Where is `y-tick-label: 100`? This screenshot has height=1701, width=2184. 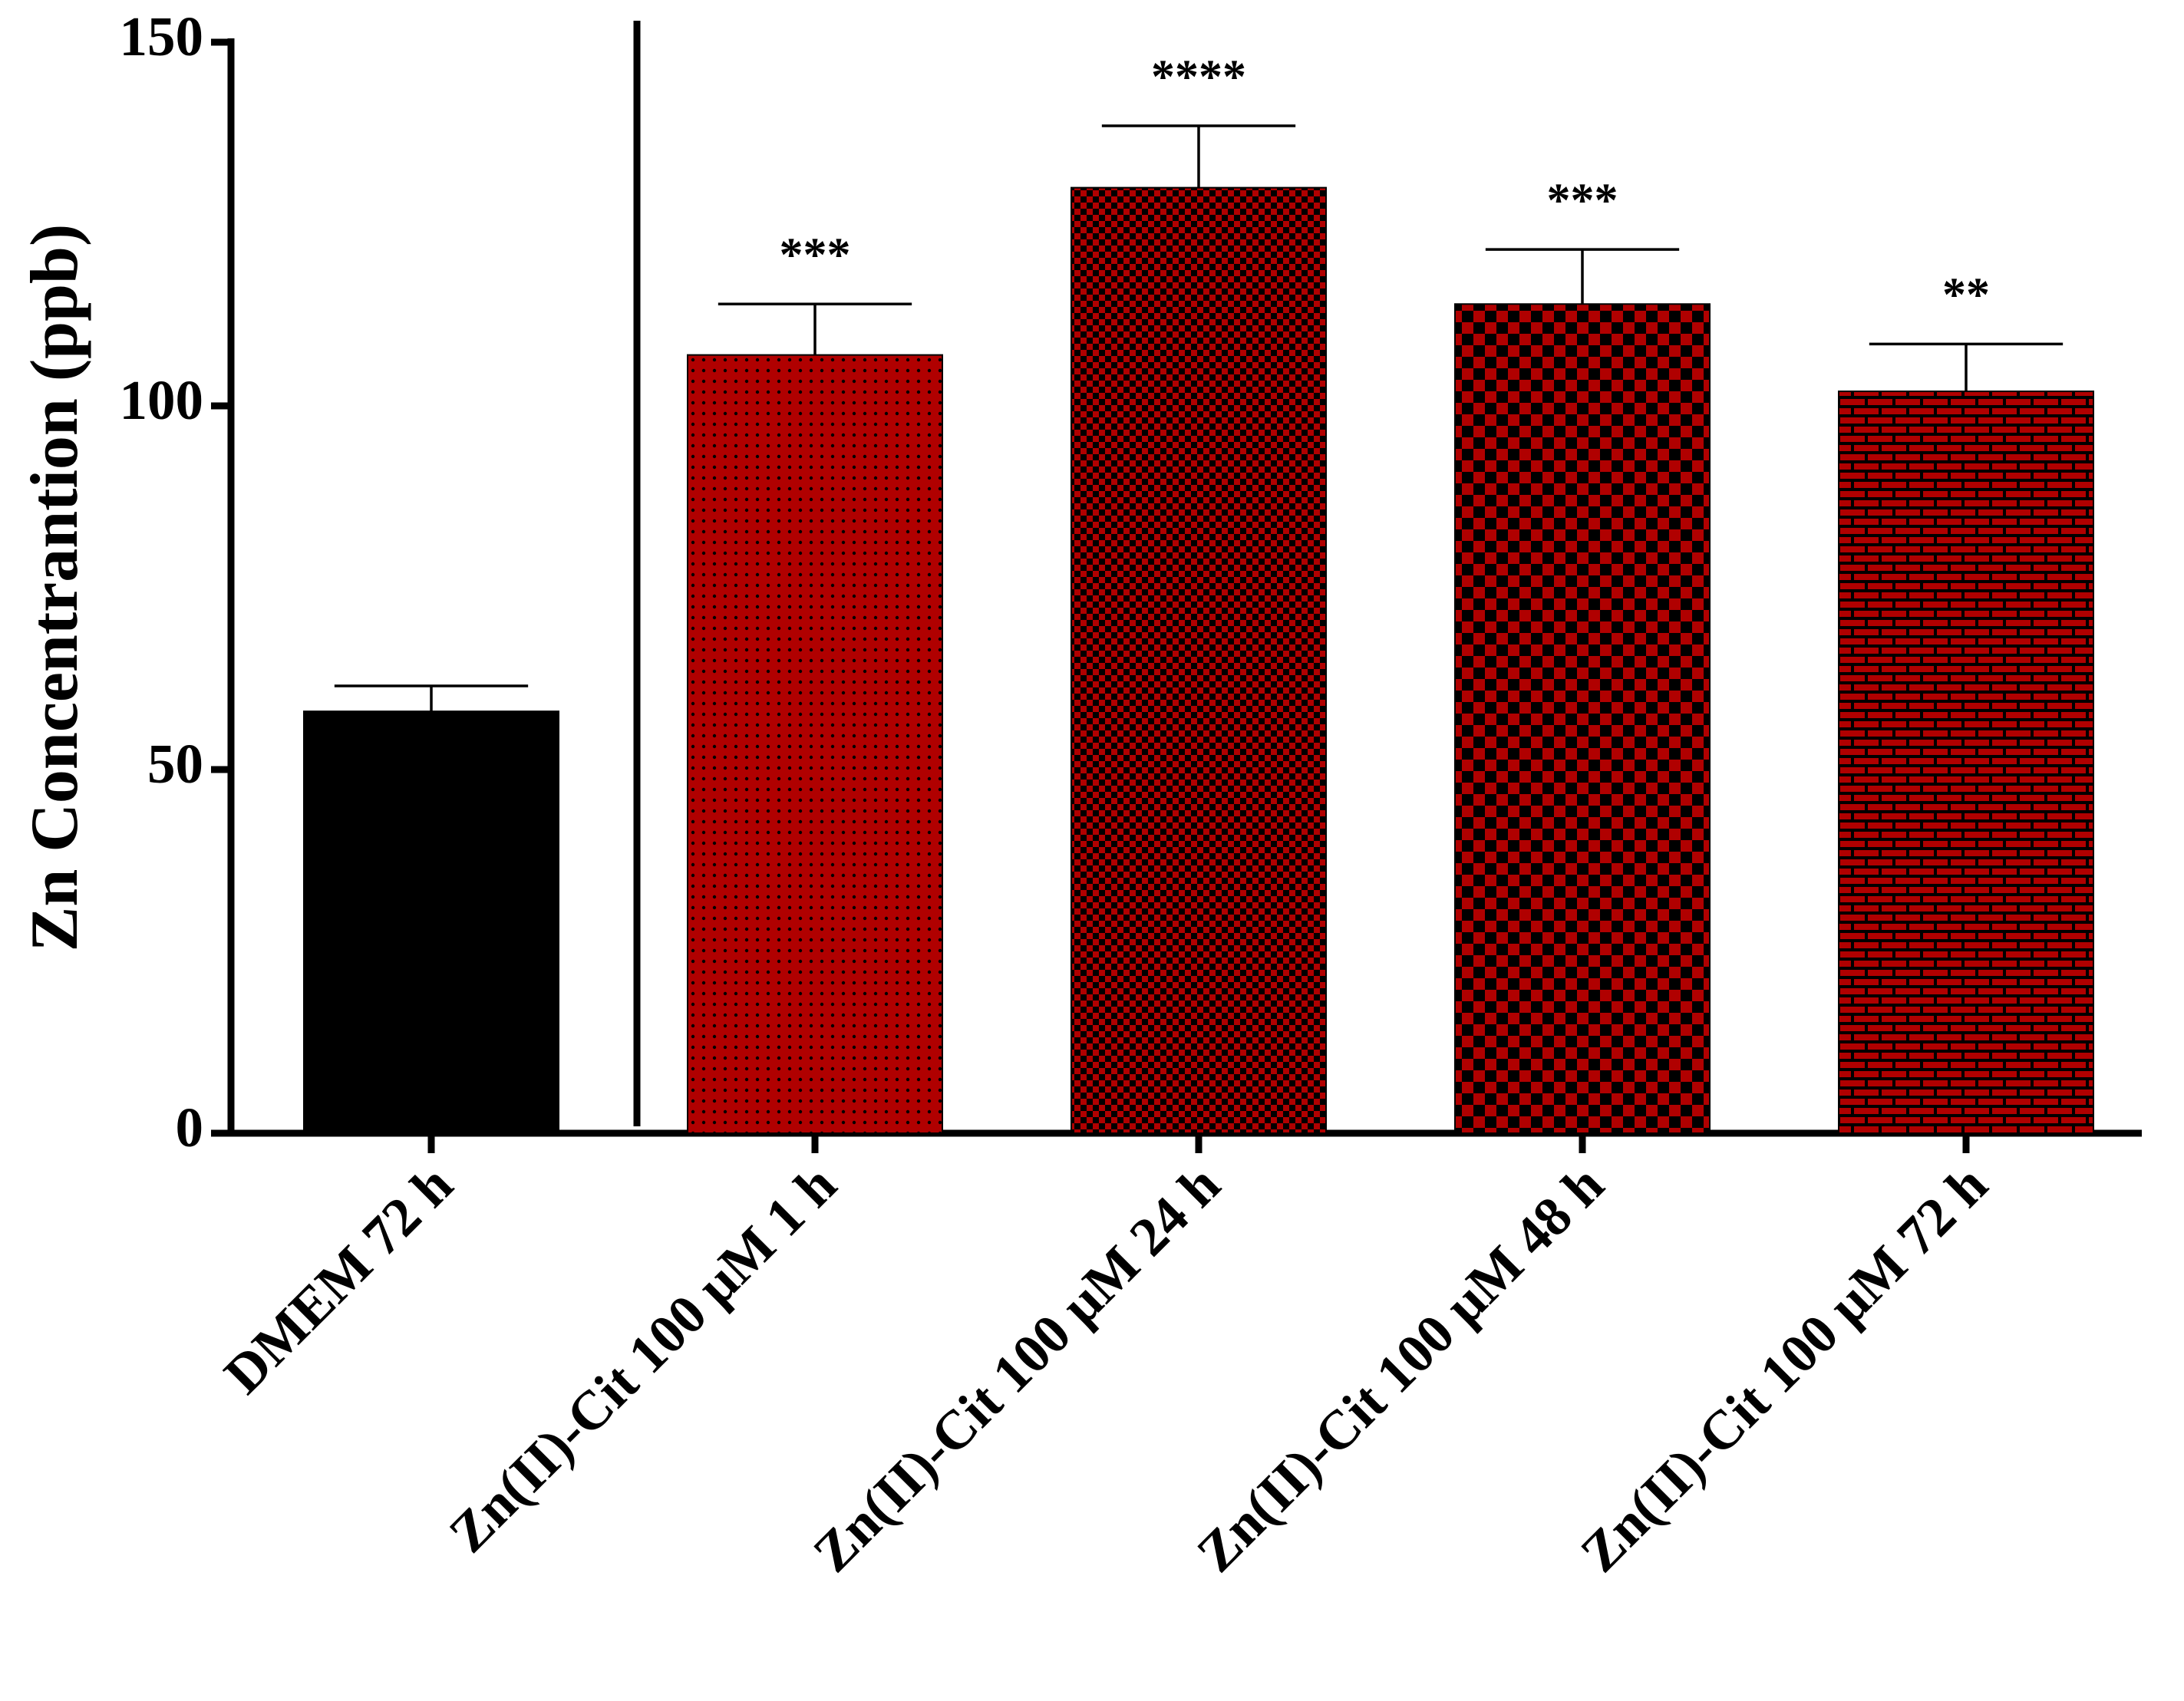 y-tick-label: 100 is located at coordinates (162, 400).